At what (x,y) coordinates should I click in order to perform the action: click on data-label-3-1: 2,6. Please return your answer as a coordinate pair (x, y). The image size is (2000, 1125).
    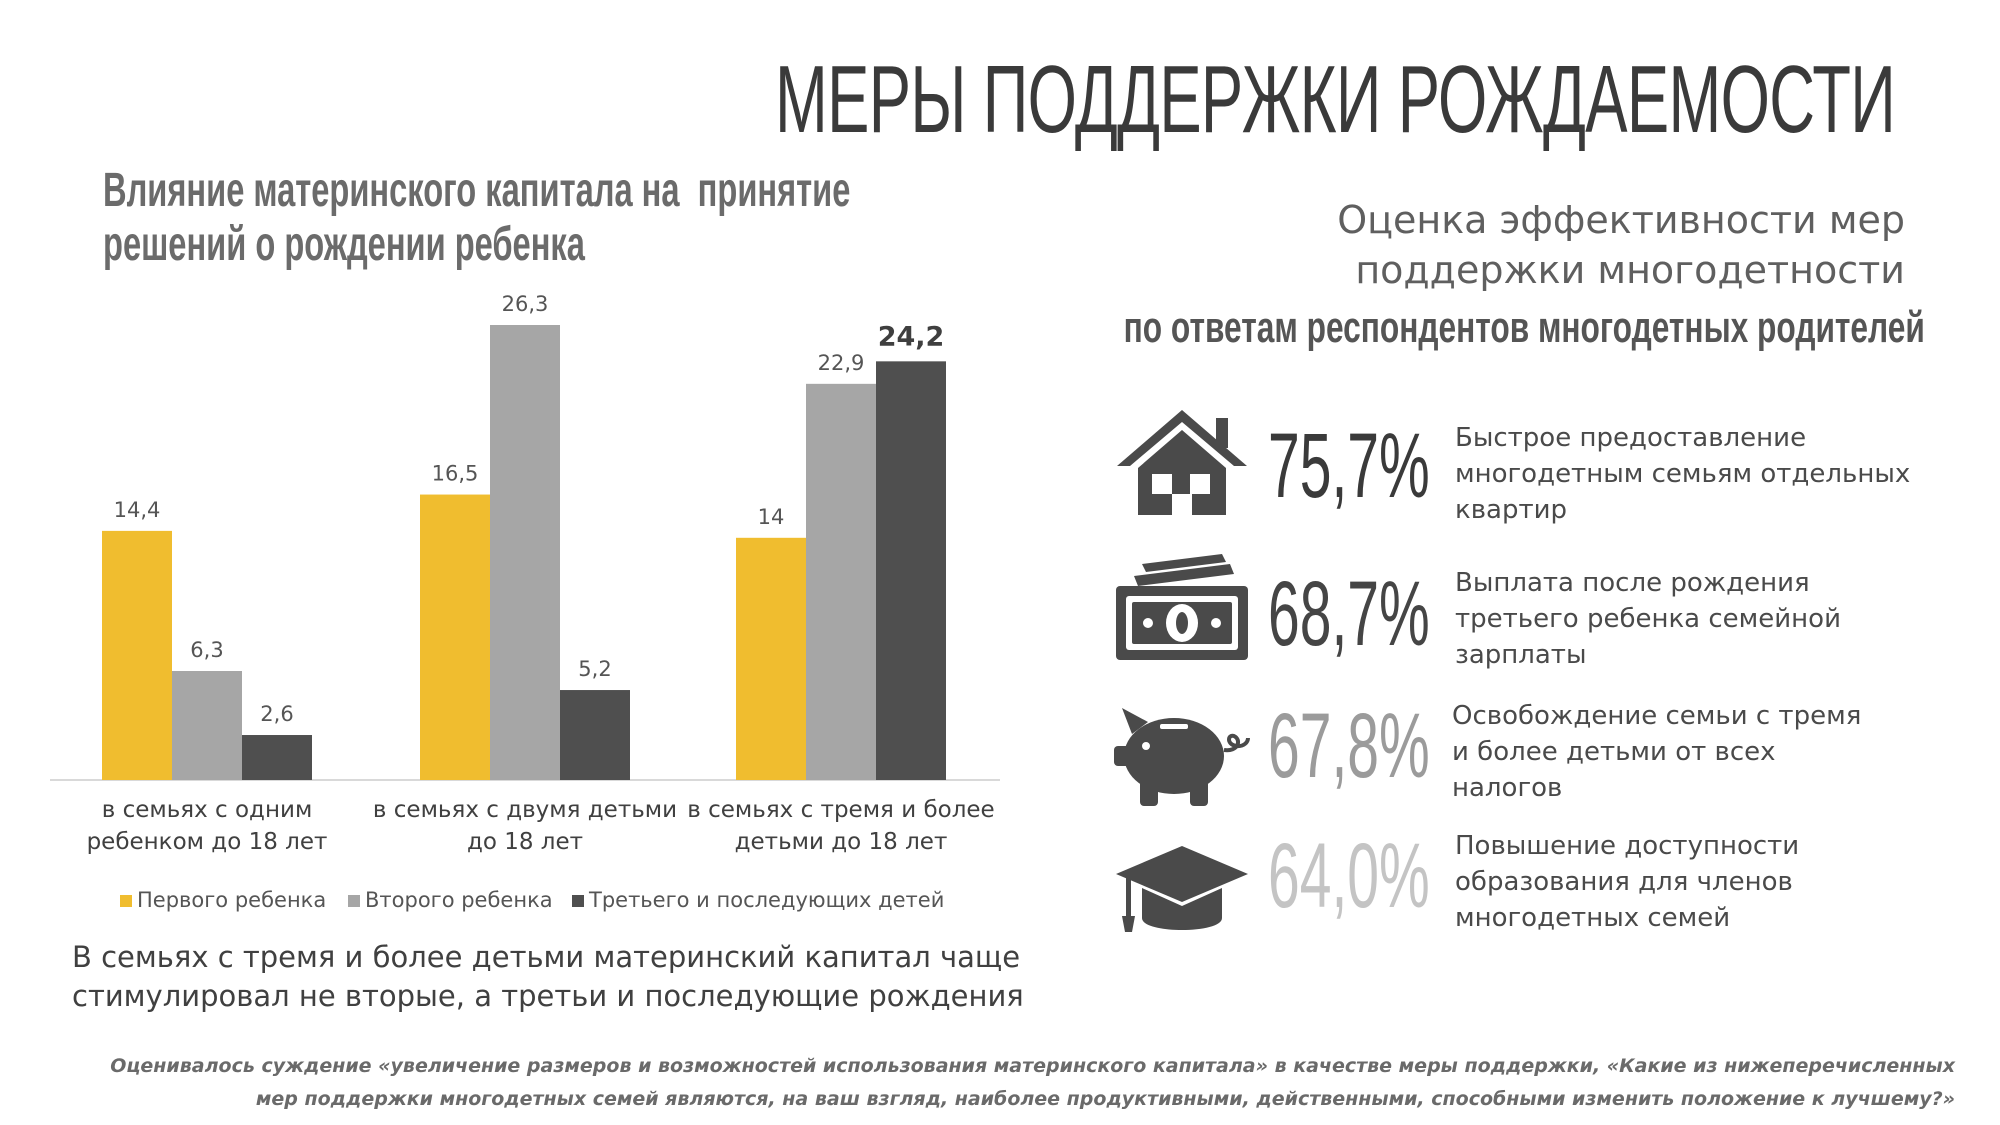
    Looking at the image, I should click on (276, 714).